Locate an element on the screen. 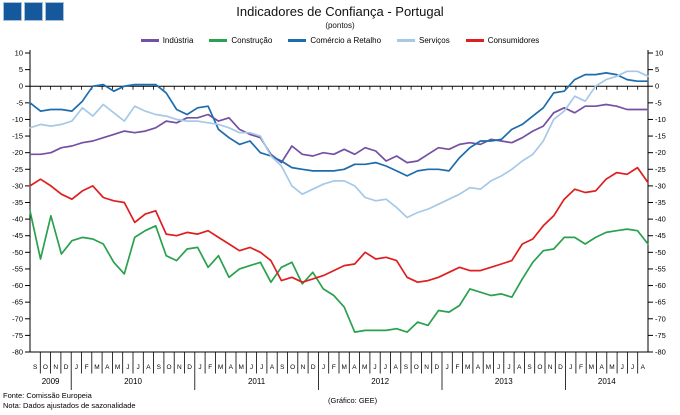 This screenshot has height=415, width=680. legend-label: Comércio a Retalho is located at coordinates (346, 40).